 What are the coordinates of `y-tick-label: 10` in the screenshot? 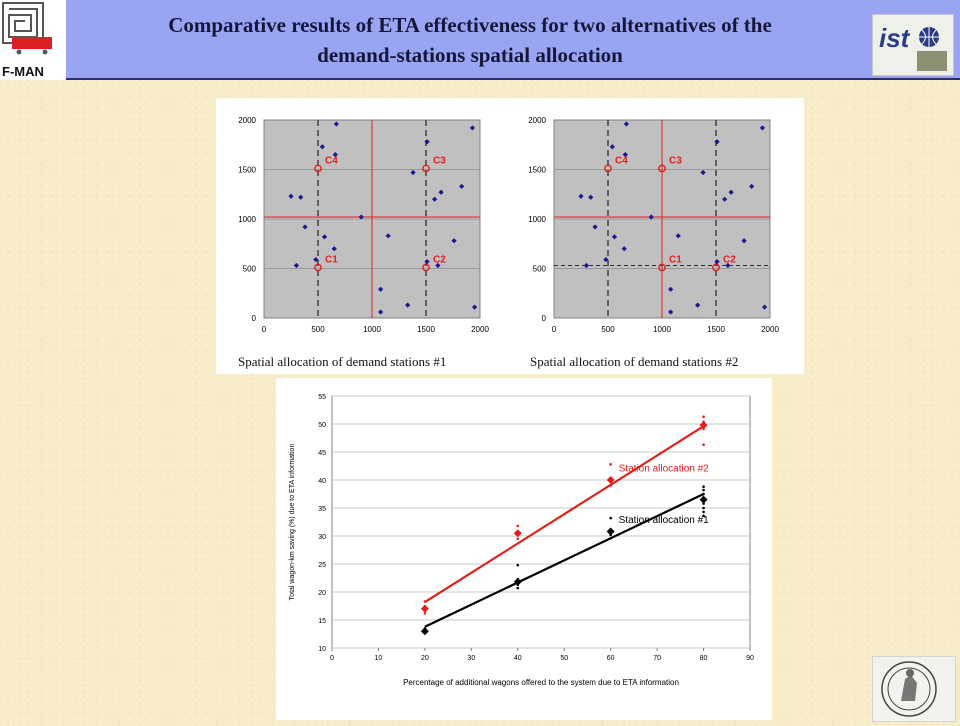 It's located at (322, 649).